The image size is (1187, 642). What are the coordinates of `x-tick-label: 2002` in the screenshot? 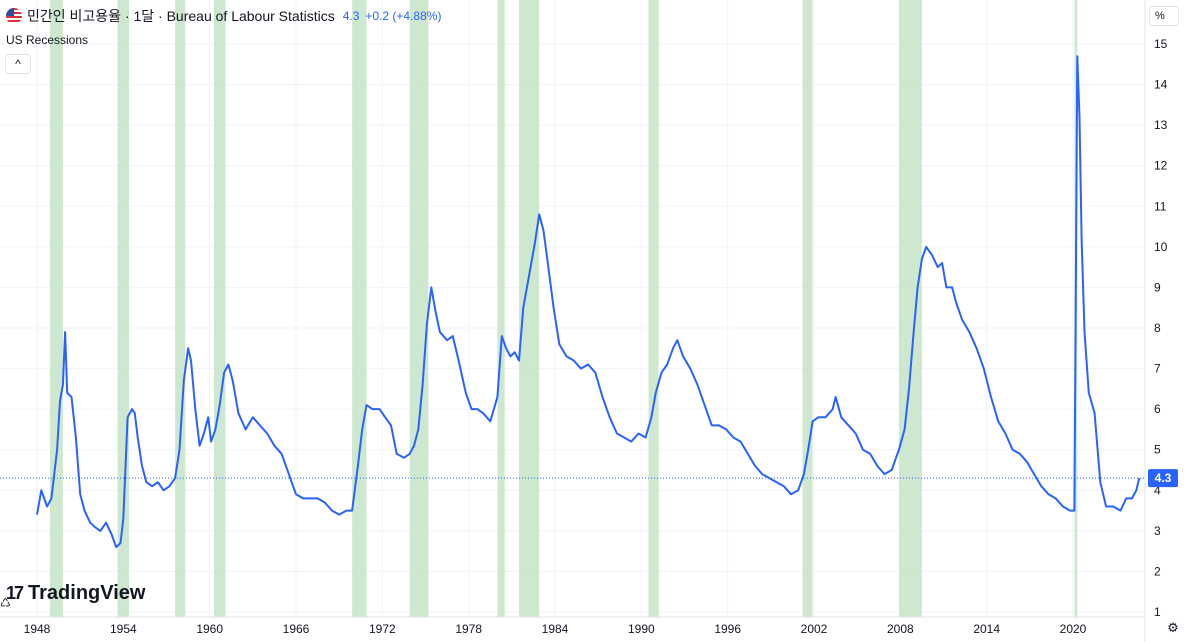 It's located at (814, 629).